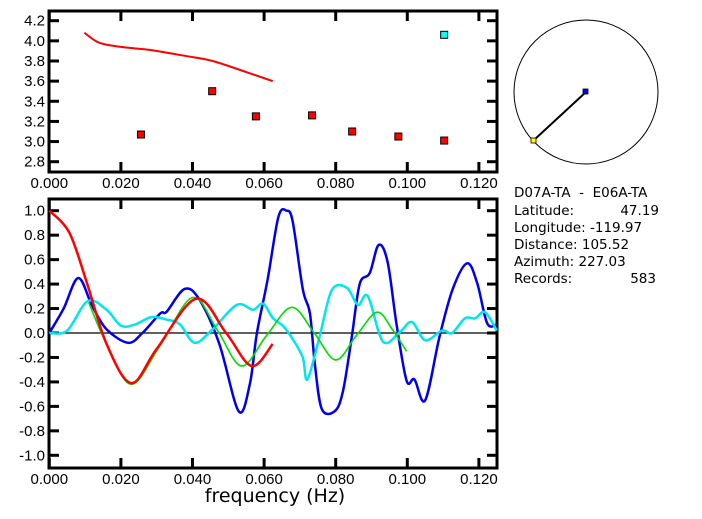  I want to click on latitude-value: 47.19, so click(639, 211).